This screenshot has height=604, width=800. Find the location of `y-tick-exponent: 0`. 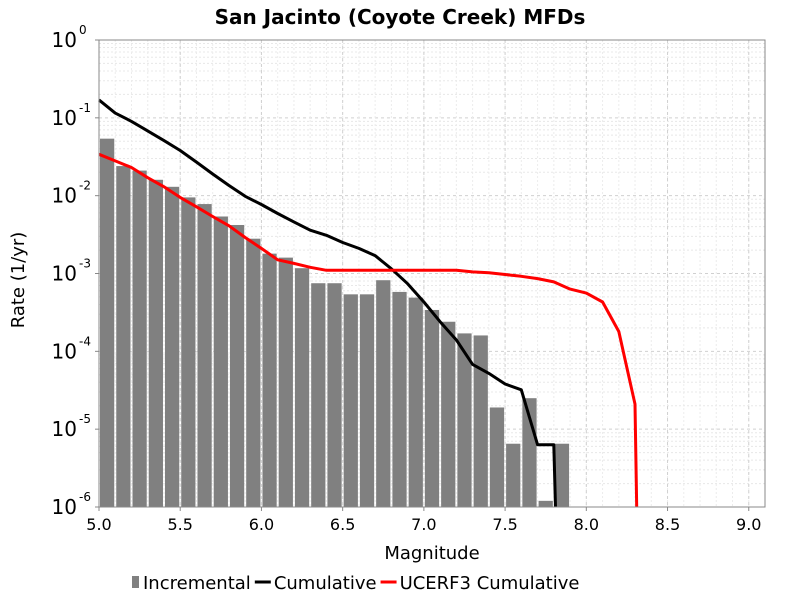

y-tick-exponent: 0 is located at coordinates (83, 30).